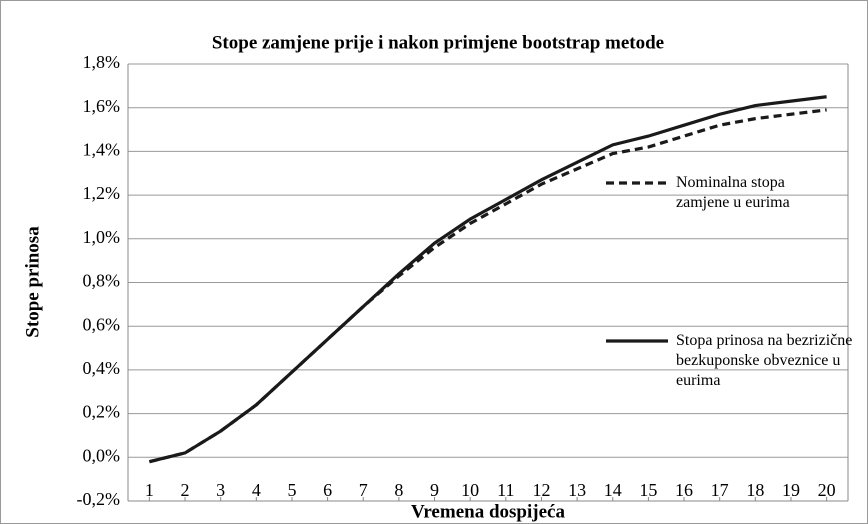  Describe the element at coordinates (684, 490) in the screenshot. I see `x-tick-label: 16` at that location.